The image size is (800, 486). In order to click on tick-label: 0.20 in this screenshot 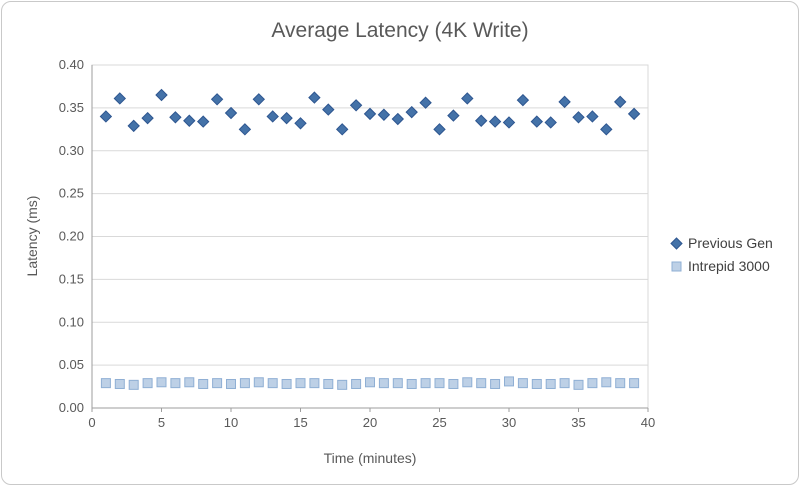, I will do `click(71, 236)`.